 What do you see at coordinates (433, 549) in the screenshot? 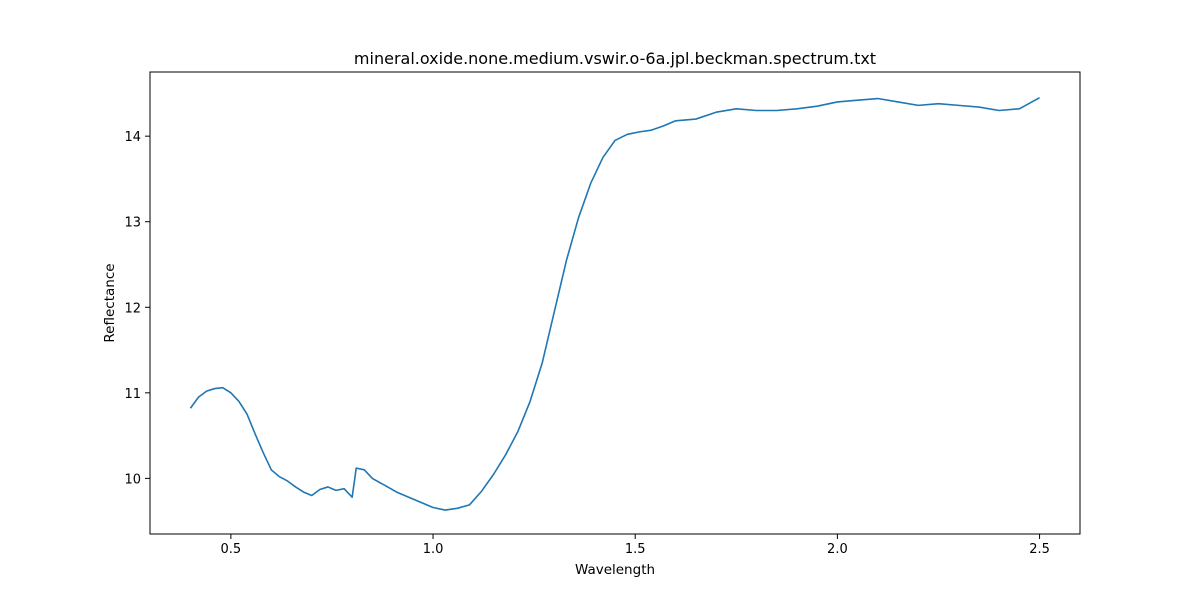
I see `x-tick-label: 1.0` at bounding box center [433, 549].